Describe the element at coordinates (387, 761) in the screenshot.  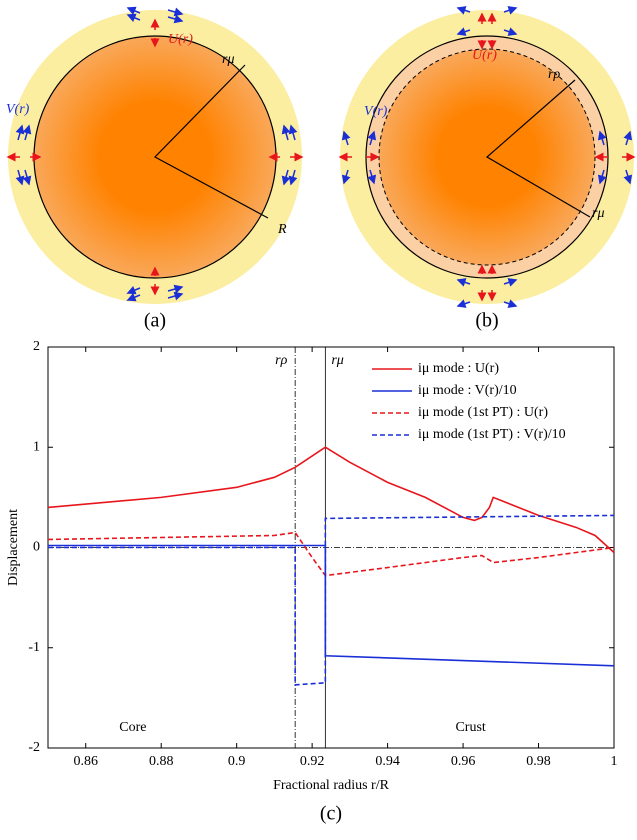
I see `x-tick-label: 0.94` at that location.